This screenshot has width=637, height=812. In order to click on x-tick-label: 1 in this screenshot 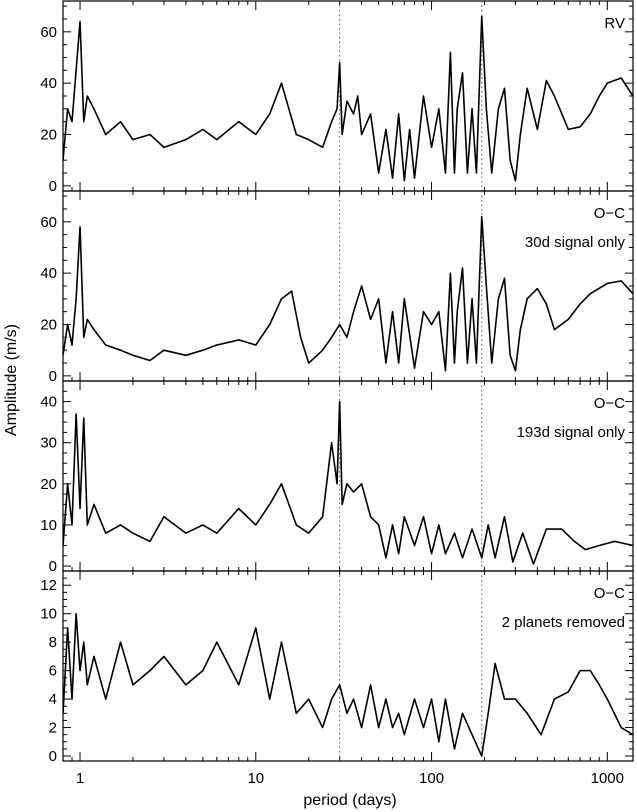, I will do `click(80, 778)`.